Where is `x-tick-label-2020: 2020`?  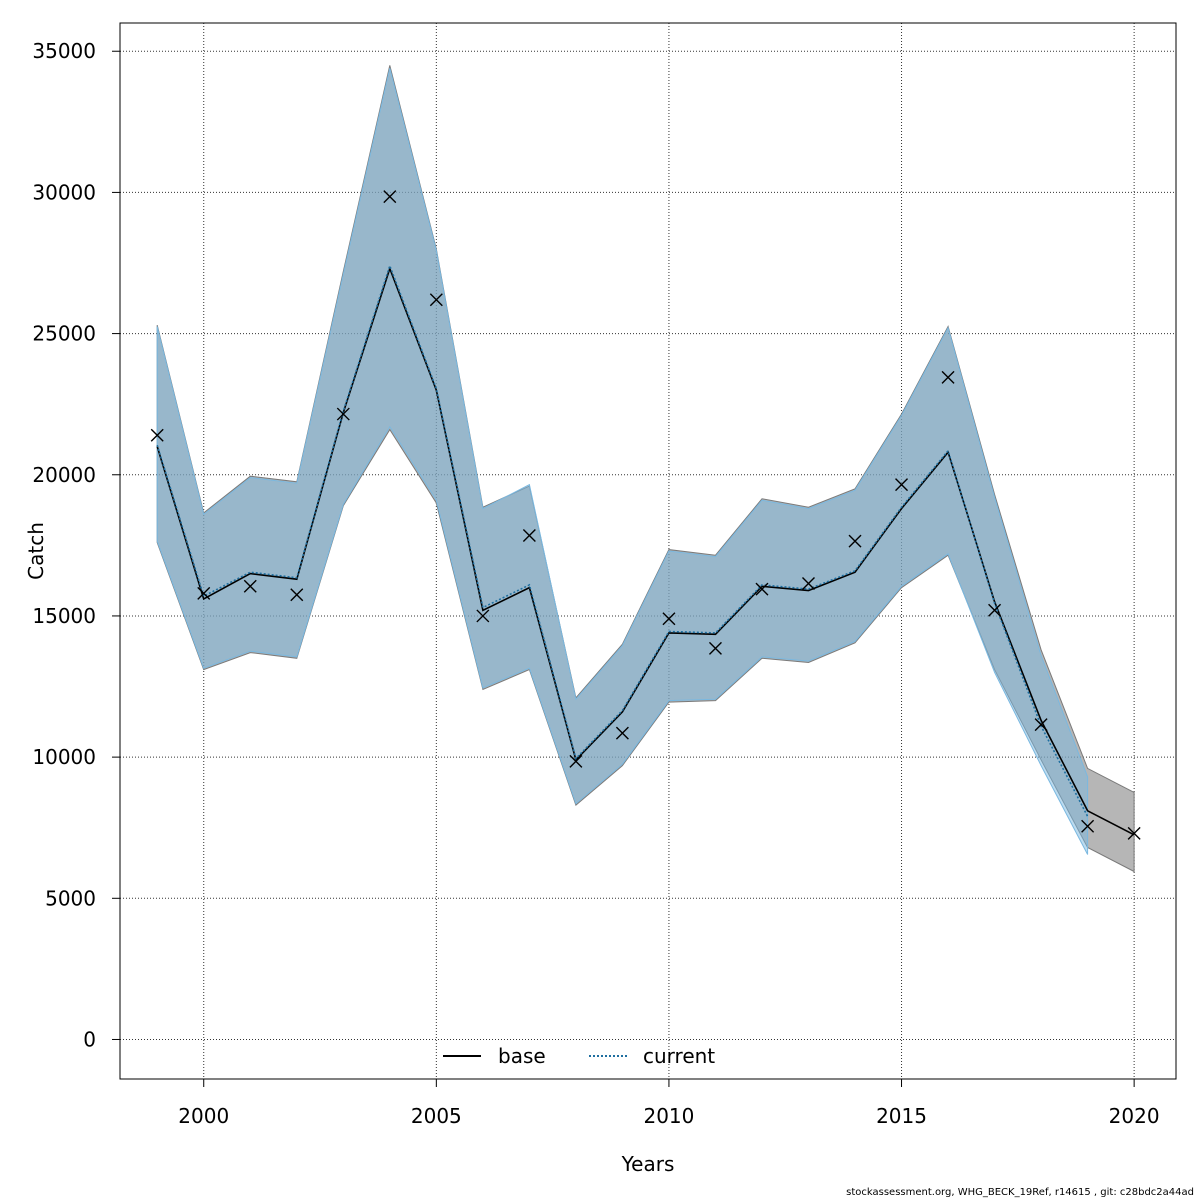 x-tick-label-2020: 2020 is located at coordinates (1134, 1116).